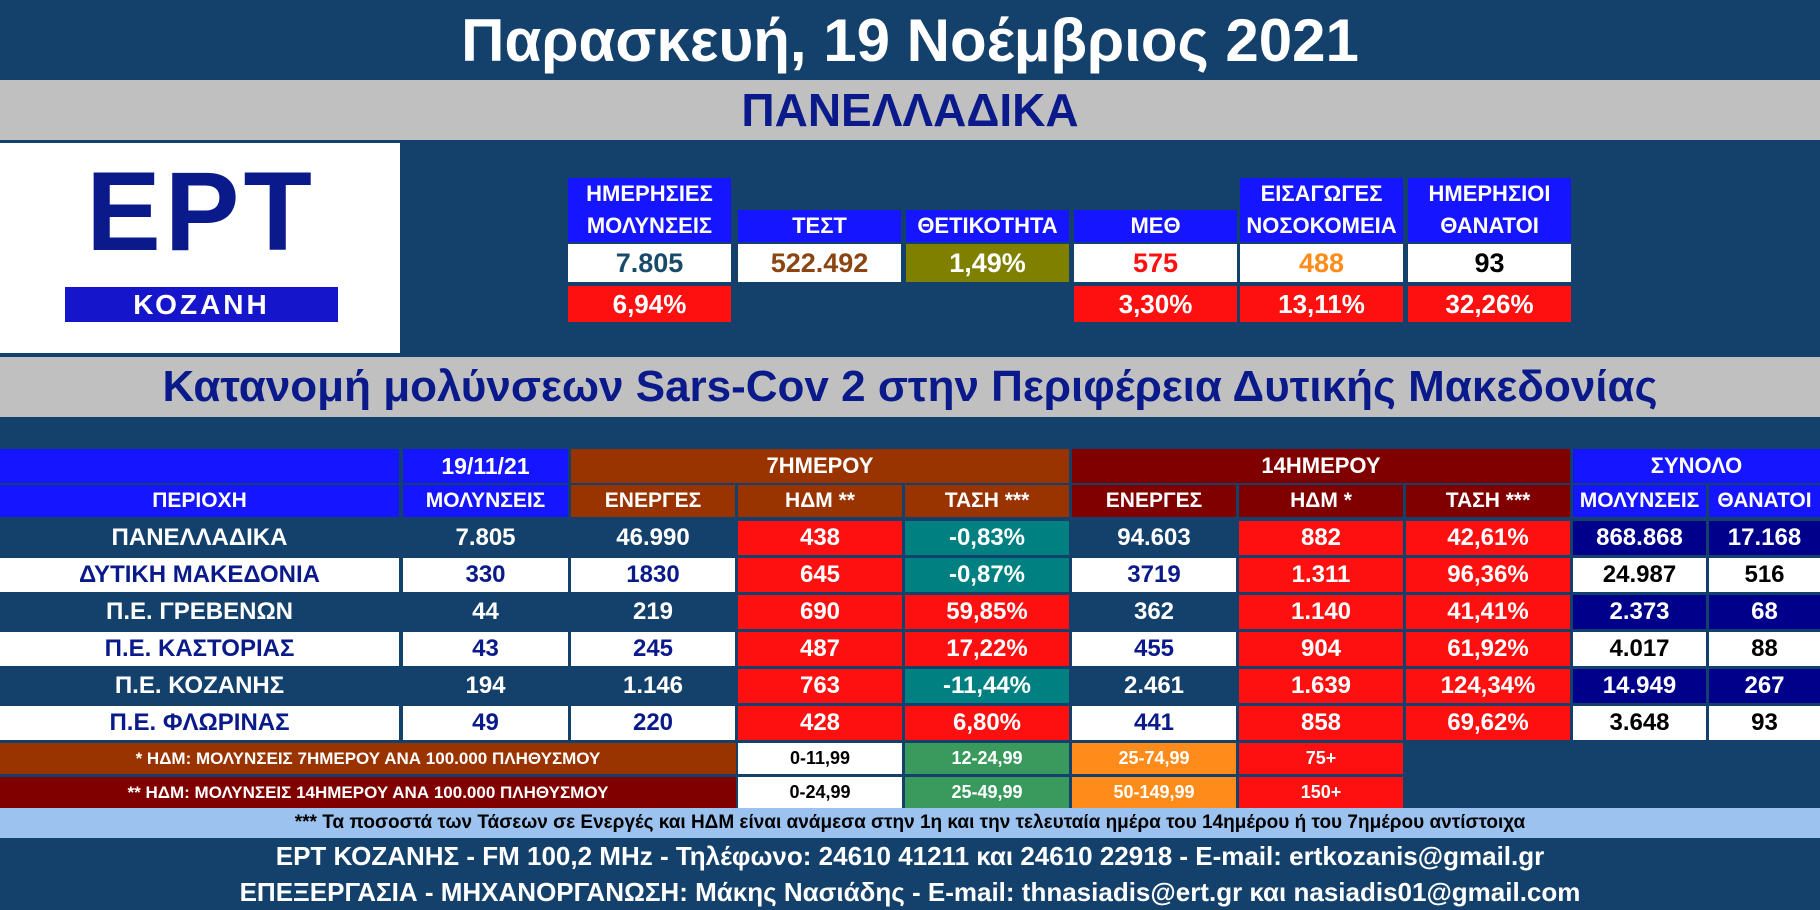  What do you see at coordinates (1321, 210) in the screenshot?
I see `summary-header: ΕΙΣΑΓΩΓΕΣ ΝΟΣΟΚΟΜΕΙΑ` at bounding box center [1321, 210].